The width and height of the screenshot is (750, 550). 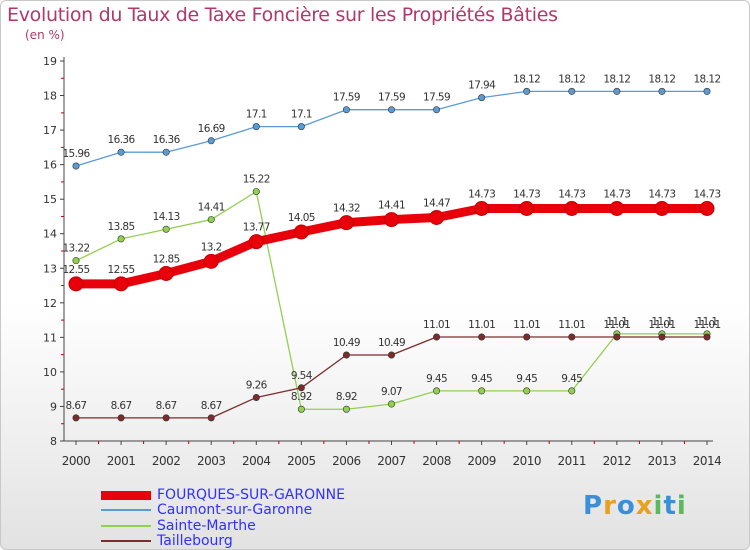 I want to click on data-label-sainte-marthe: 9.07, so click(x=391, y=392).